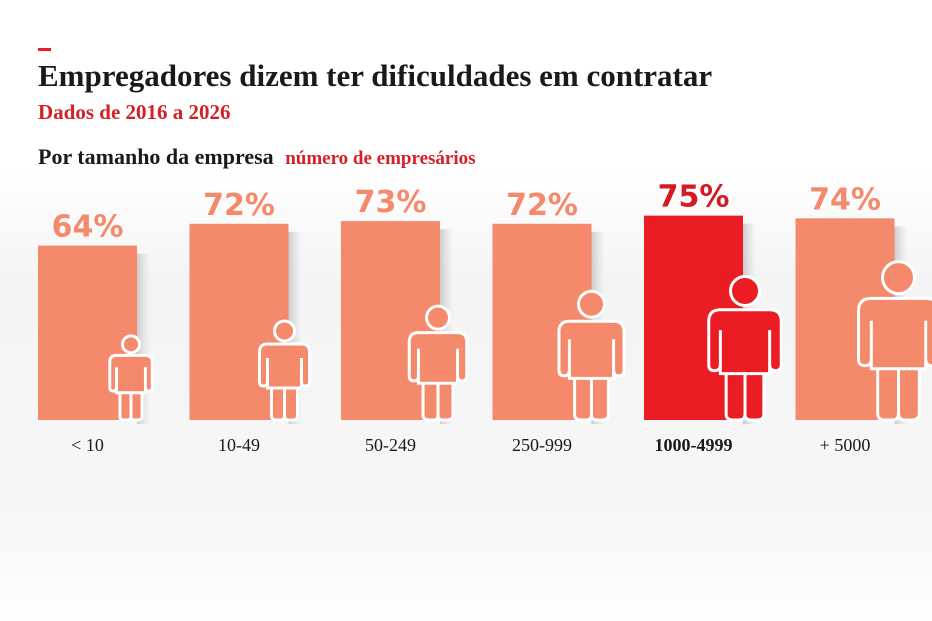 Image resolution: width=932 pixels, height=621 pixels. I want to click on chart-subtitle: Dados de 2016 a 2026, so click(134, 112).